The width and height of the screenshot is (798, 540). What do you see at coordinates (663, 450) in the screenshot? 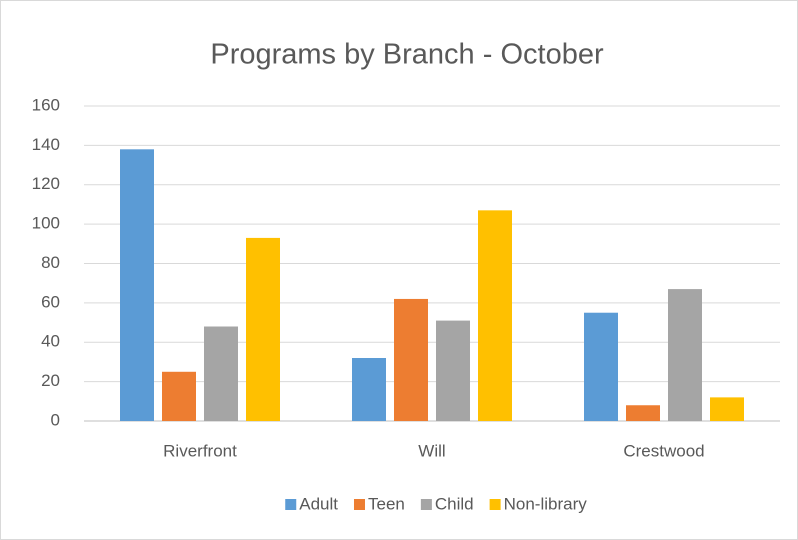
I see `x-tick-label: Crestwood` at bounding box center [663, 450].